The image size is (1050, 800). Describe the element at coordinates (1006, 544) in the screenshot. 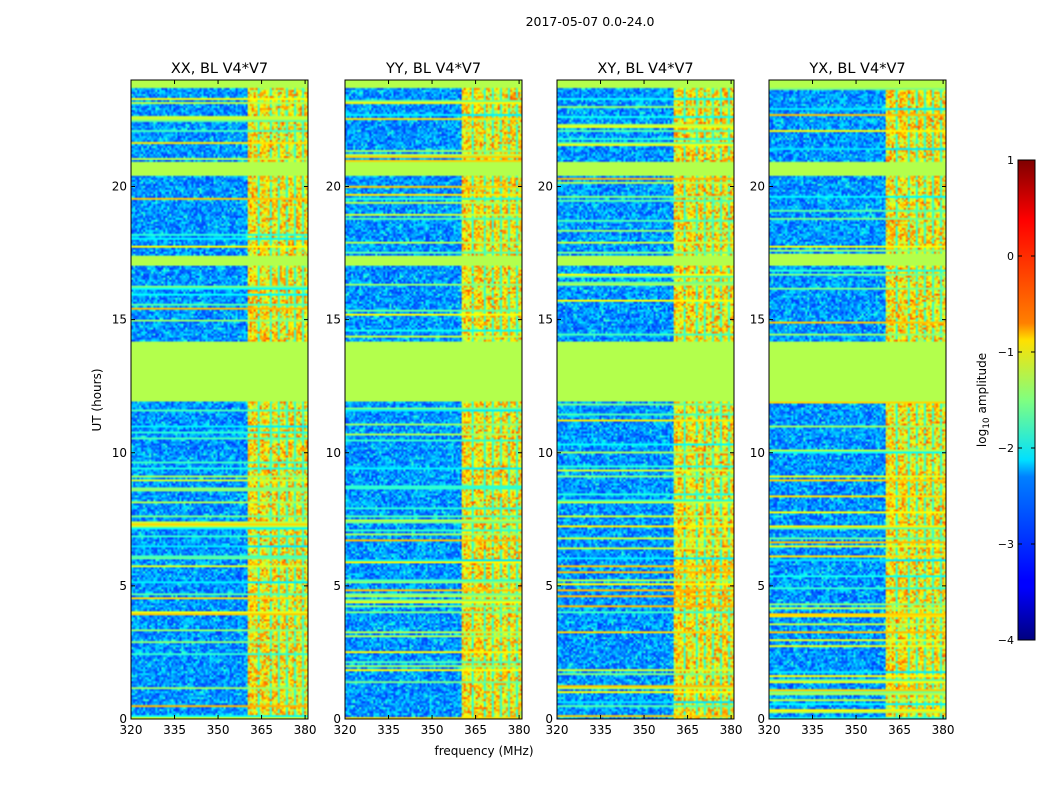

I see `colorbar-tick-label: −3` at that location.